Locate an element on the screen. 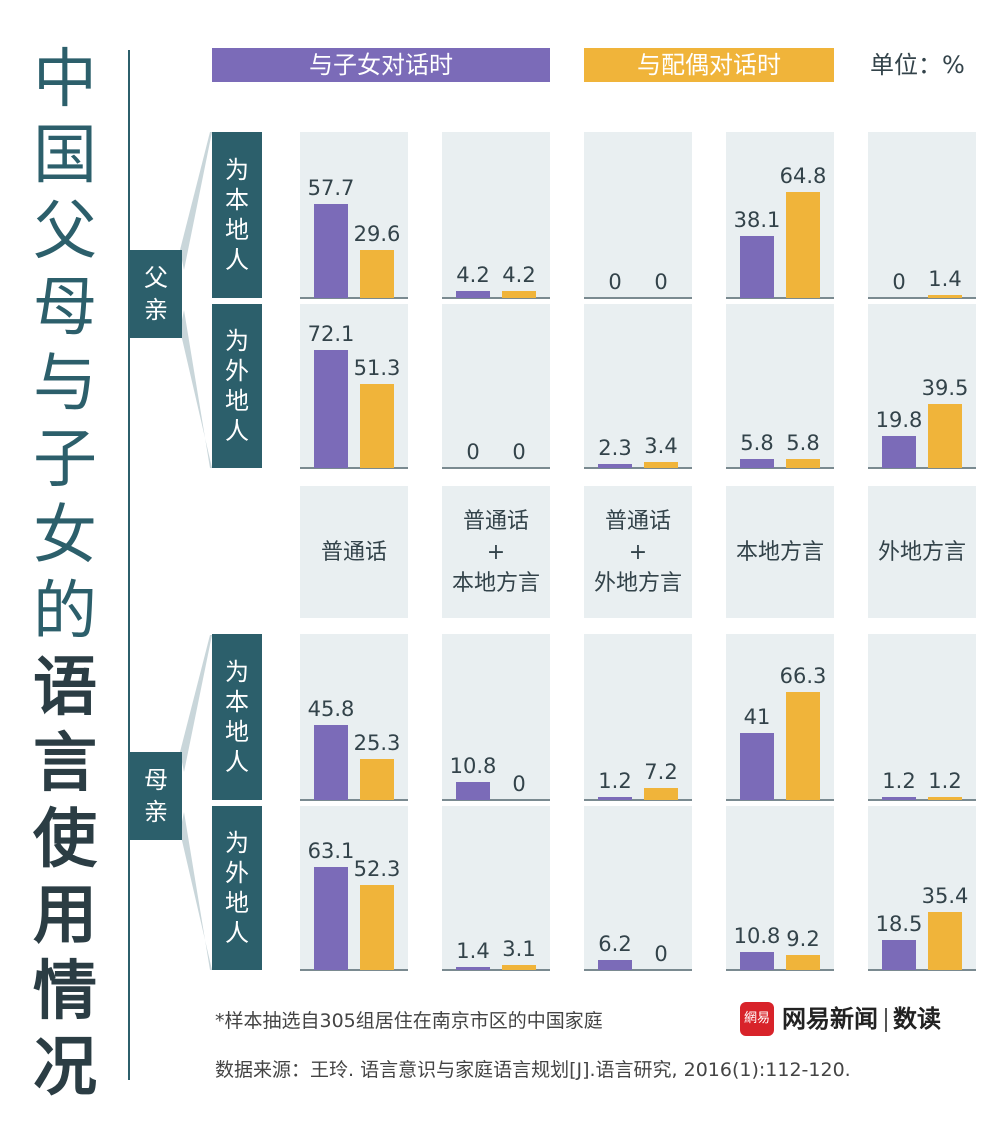  category-line: 外地方言 is located at coordinates (637, 583).